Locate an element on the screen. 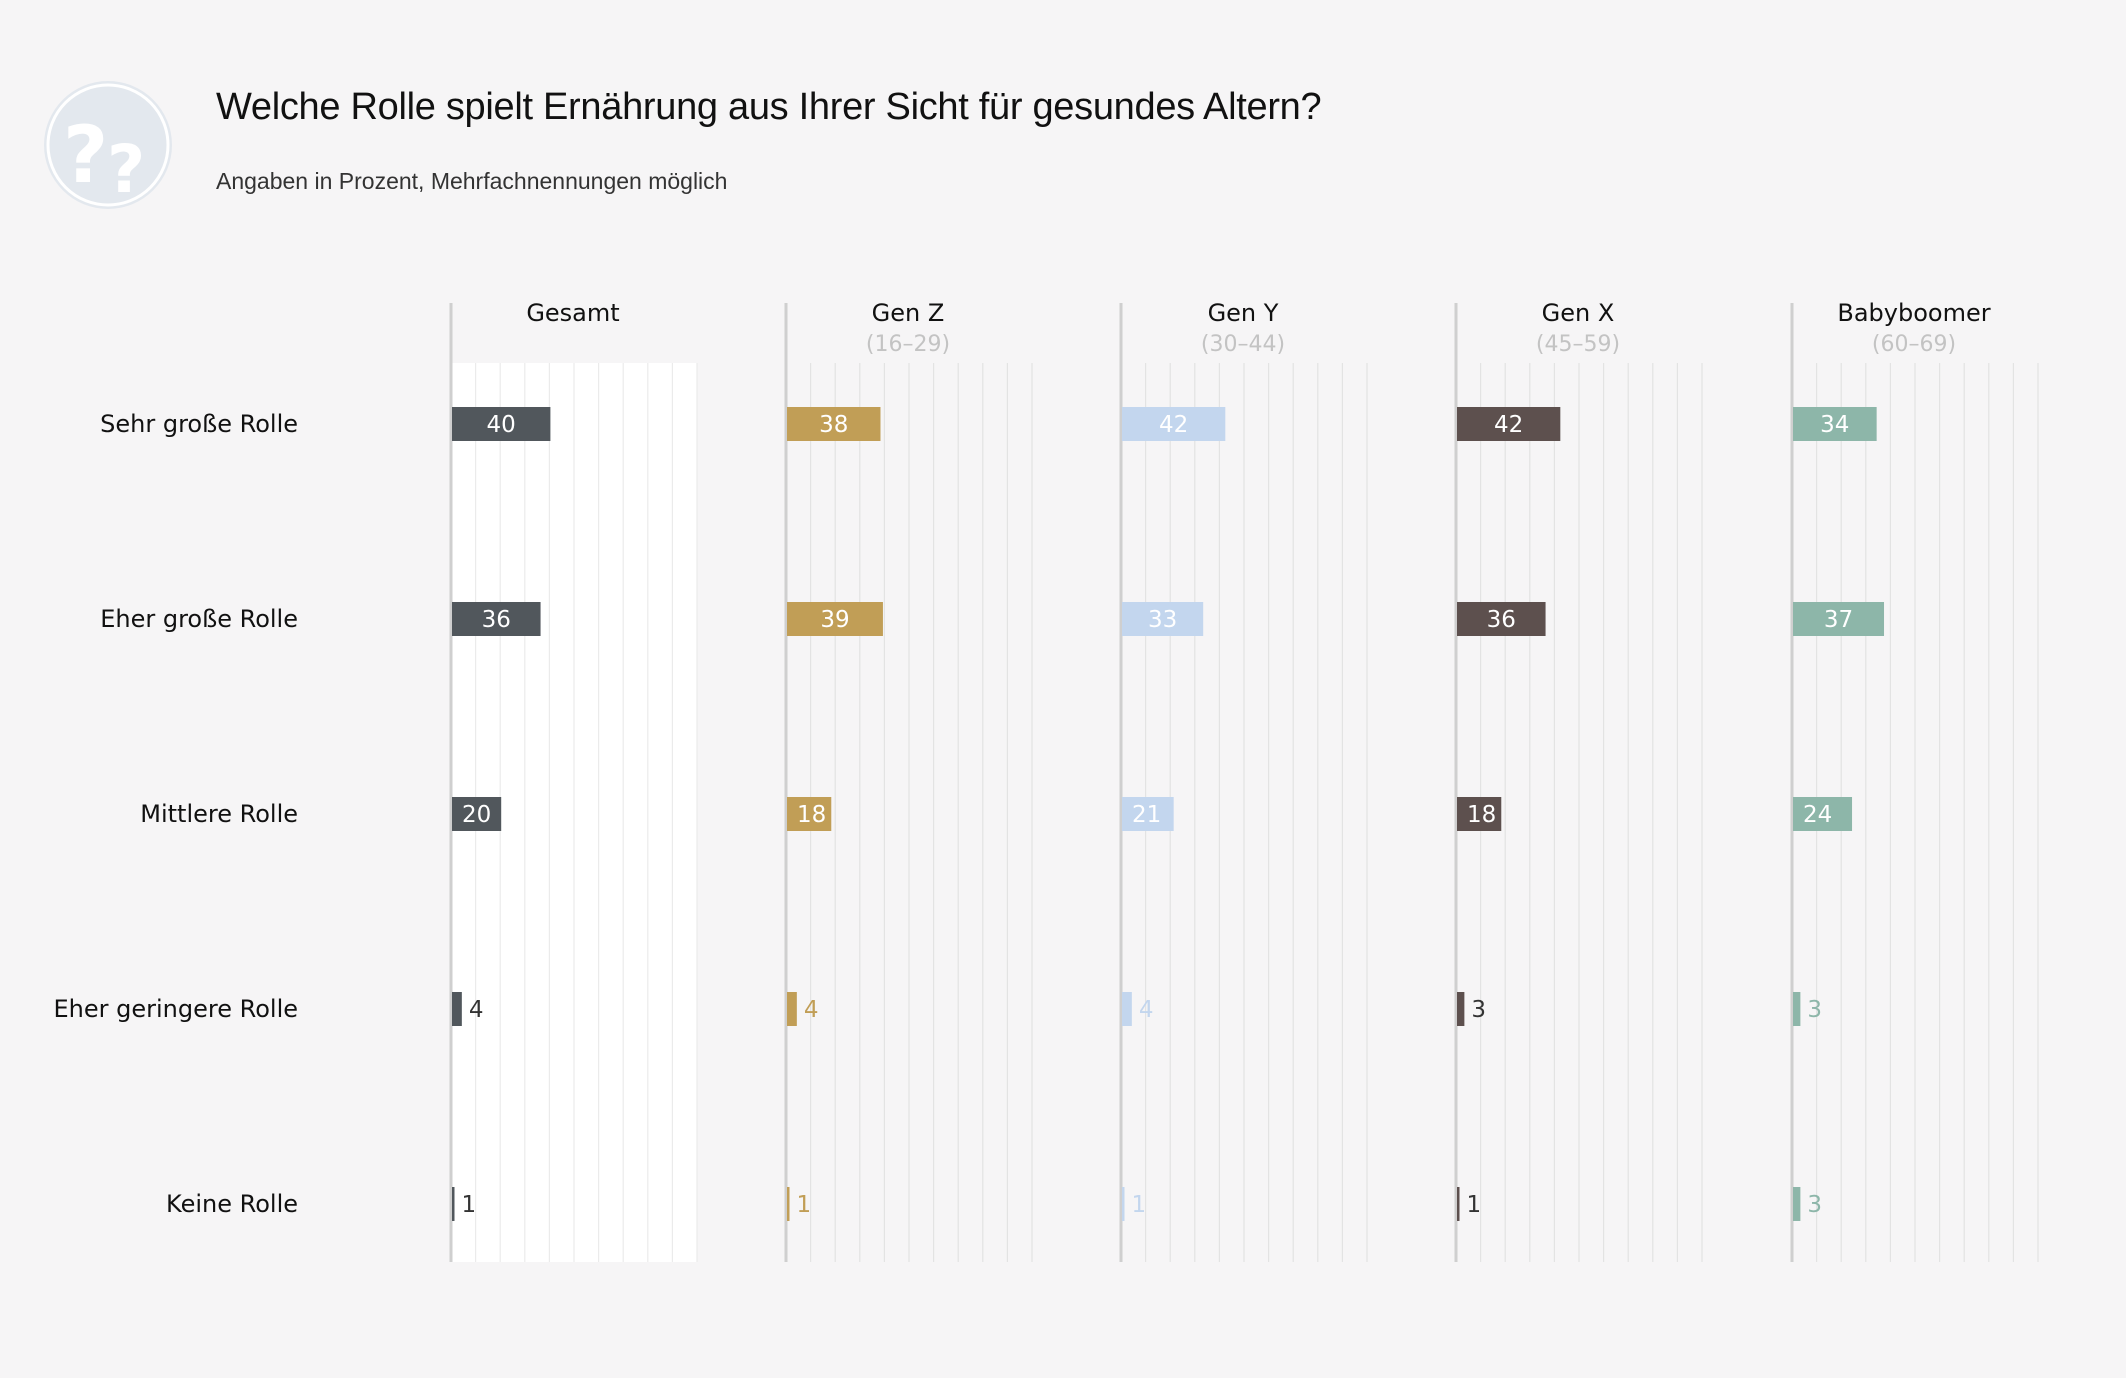 The width and height of the screenshot is (2126, 1378). data-label: 24 is located at coordinates (1817, 815).